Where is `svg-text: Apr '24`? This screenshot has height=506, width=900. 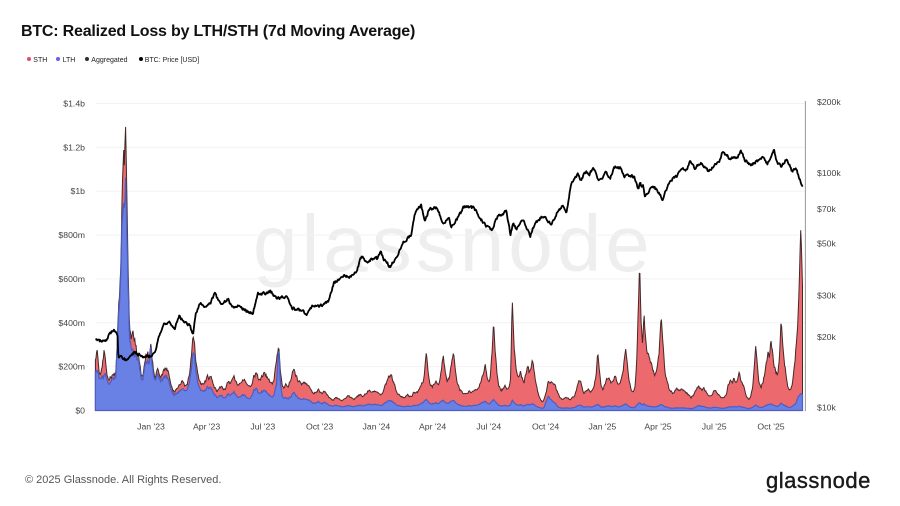 svg-text: Apr '24 is located at coordinates (432, 427).